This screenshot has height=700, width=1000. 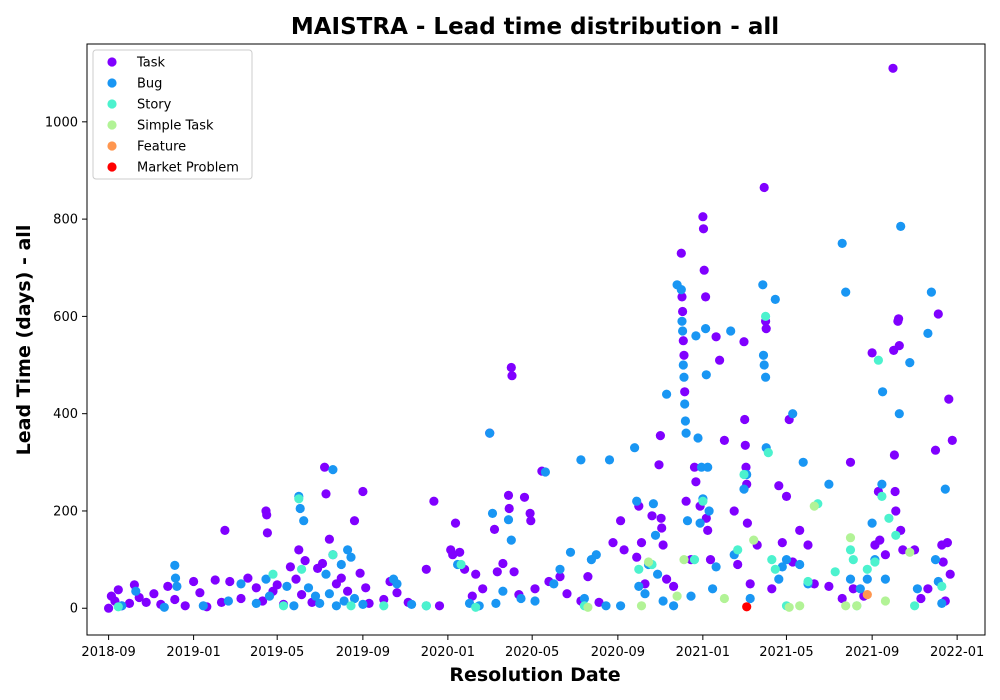 I want to click on x-tick-label: 2022-01, so click(x=957, y=652).